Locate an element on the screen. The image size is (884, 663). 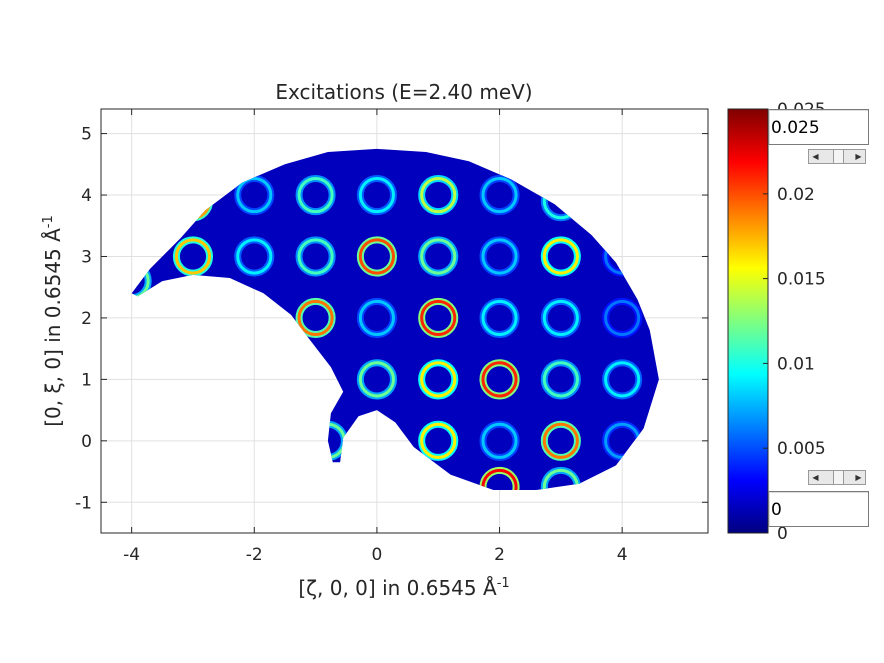
x-tick-label: 2 is located at coordinates (499, 555).